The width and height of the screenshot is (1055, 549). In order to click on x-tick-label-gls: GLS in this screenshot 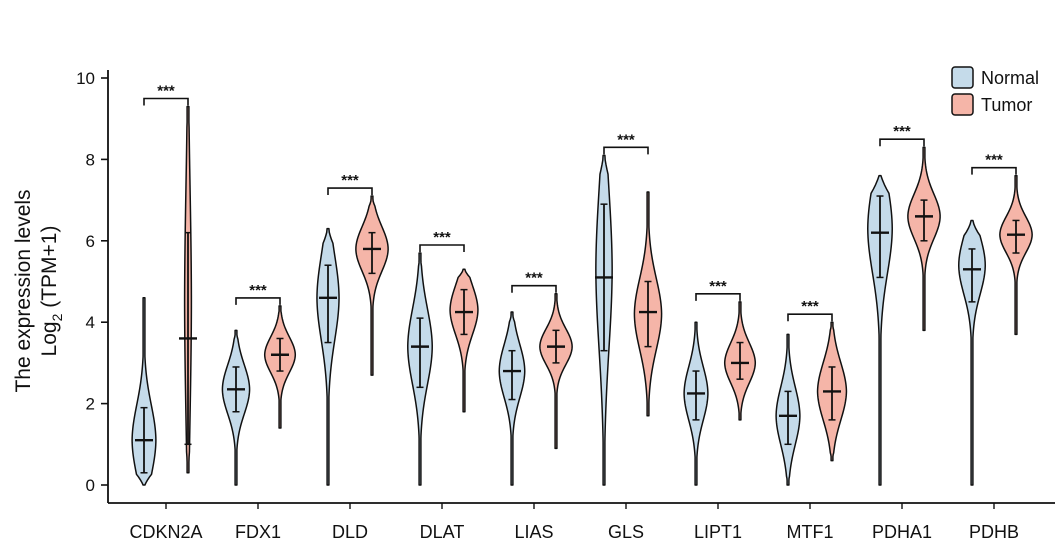, I will do `click(626, 532)`.